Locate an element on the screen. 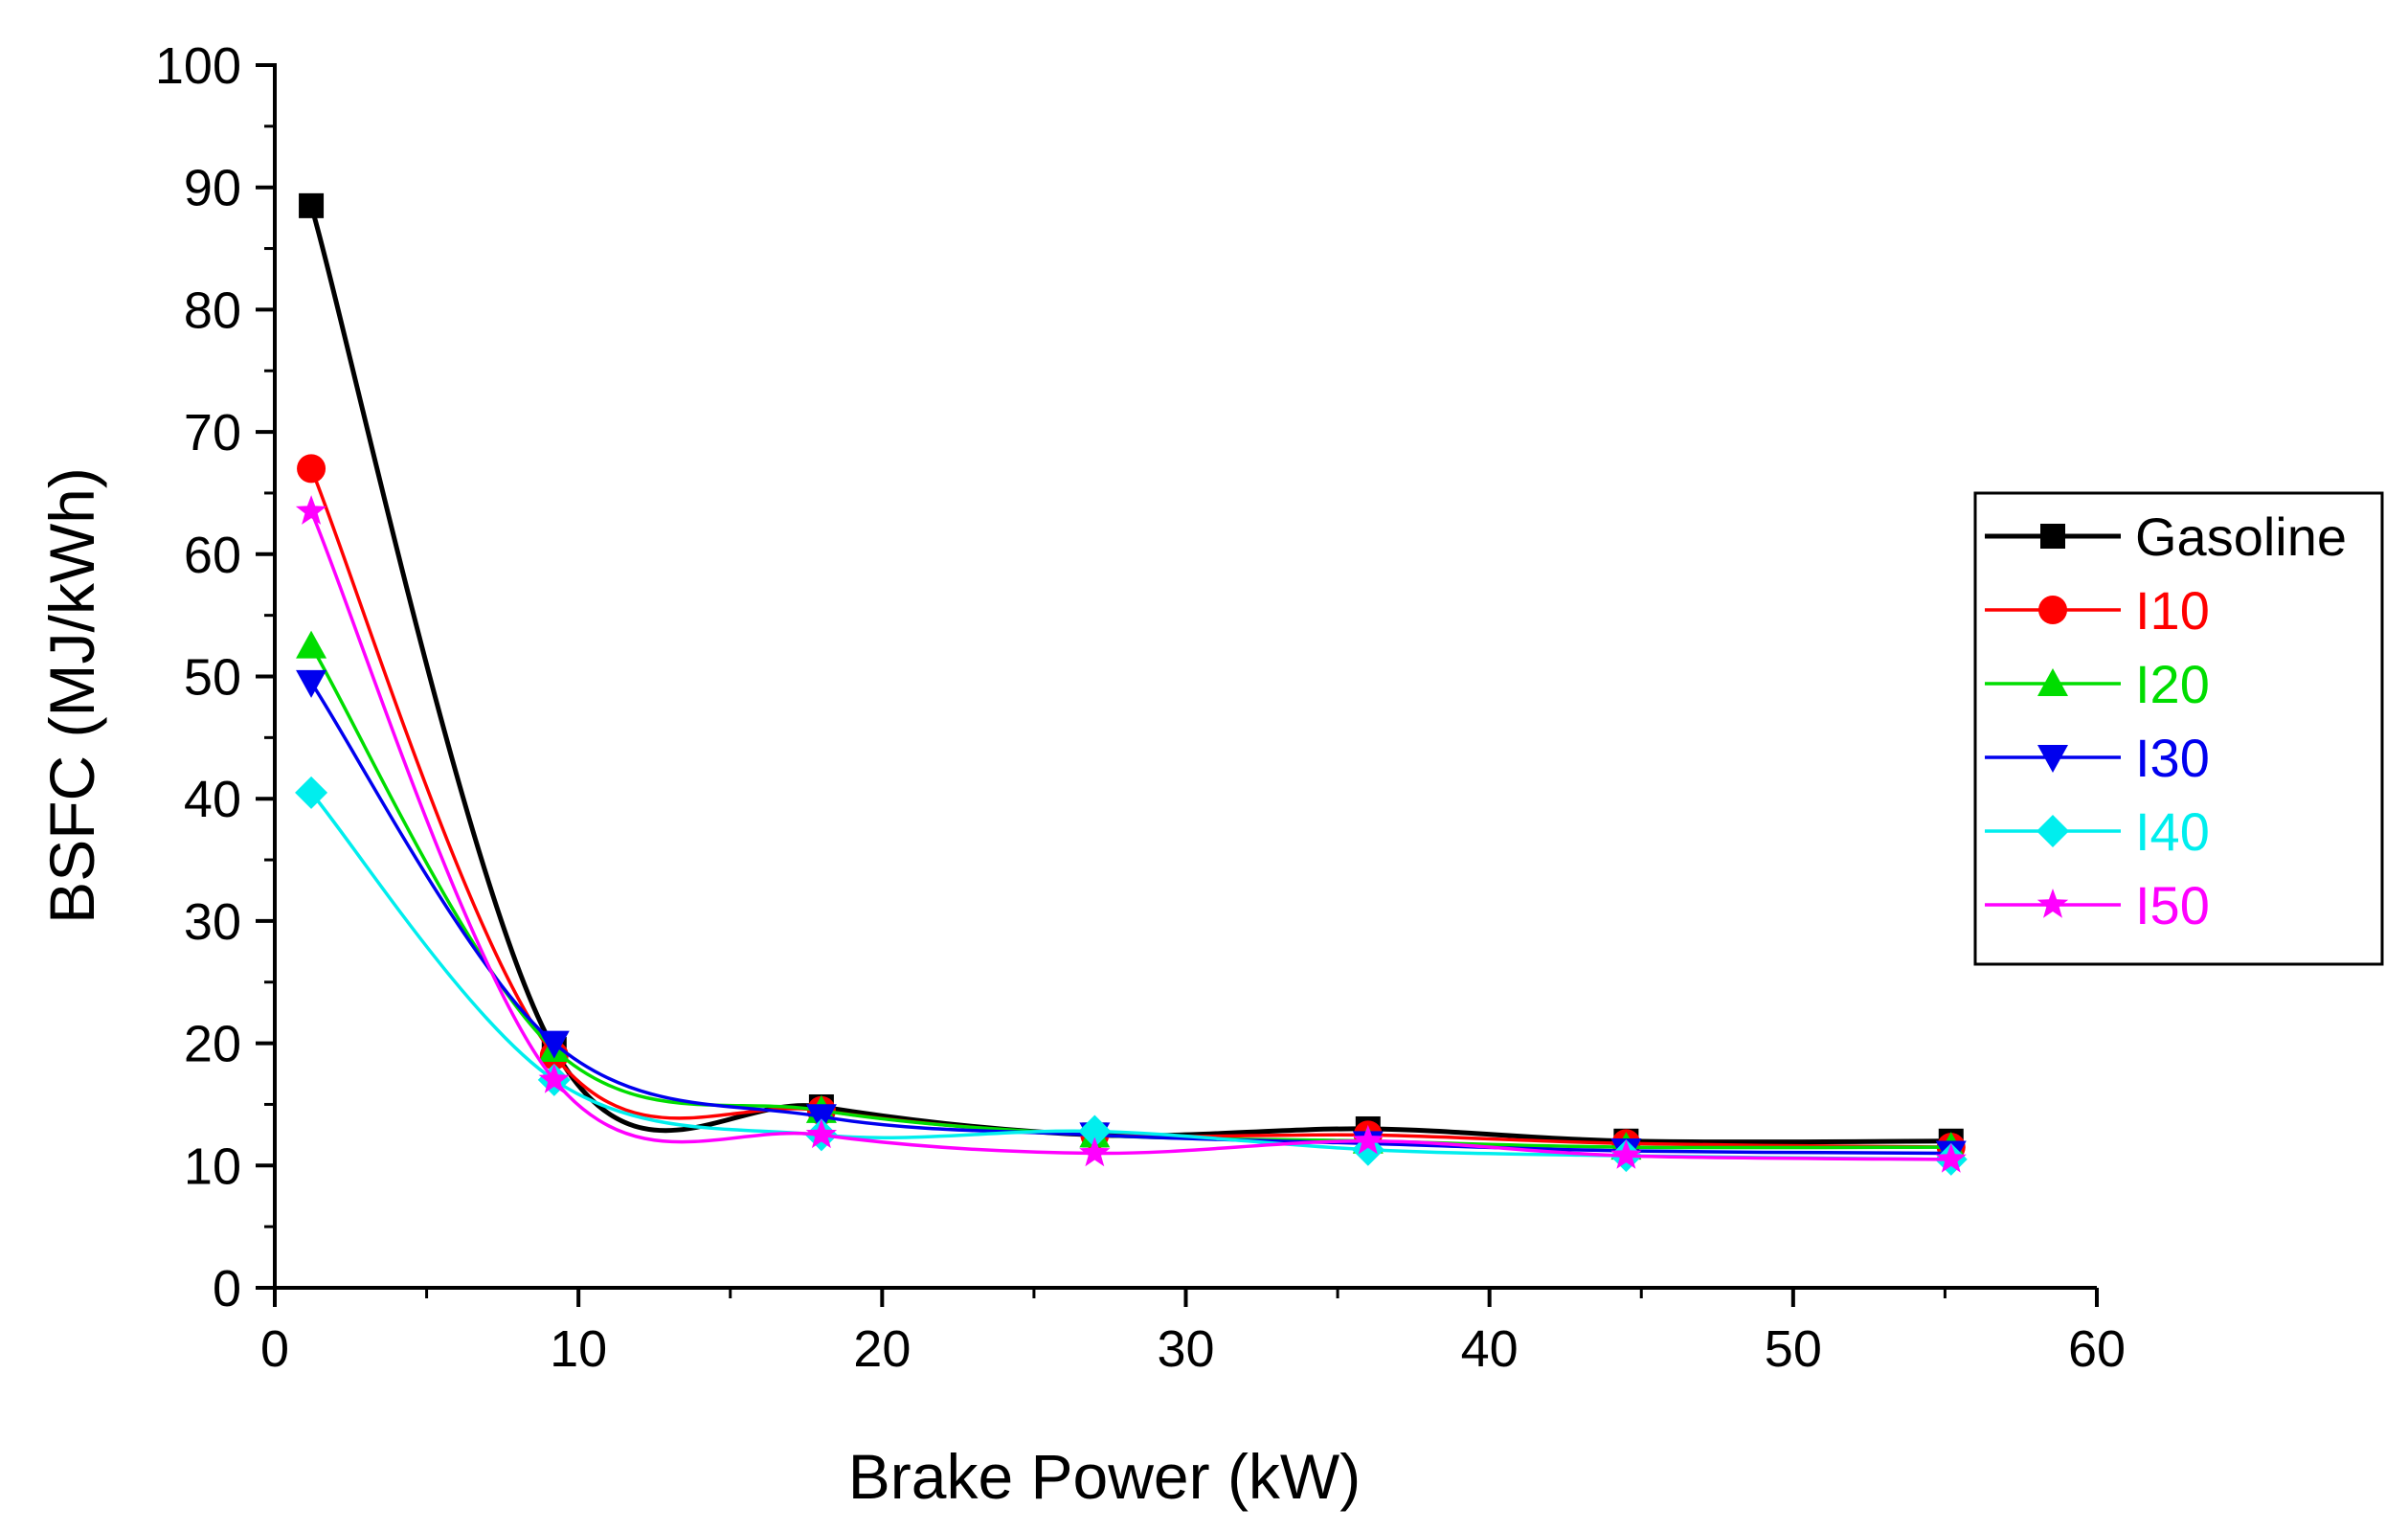  legend-box is located at coordinates (2178, 728).